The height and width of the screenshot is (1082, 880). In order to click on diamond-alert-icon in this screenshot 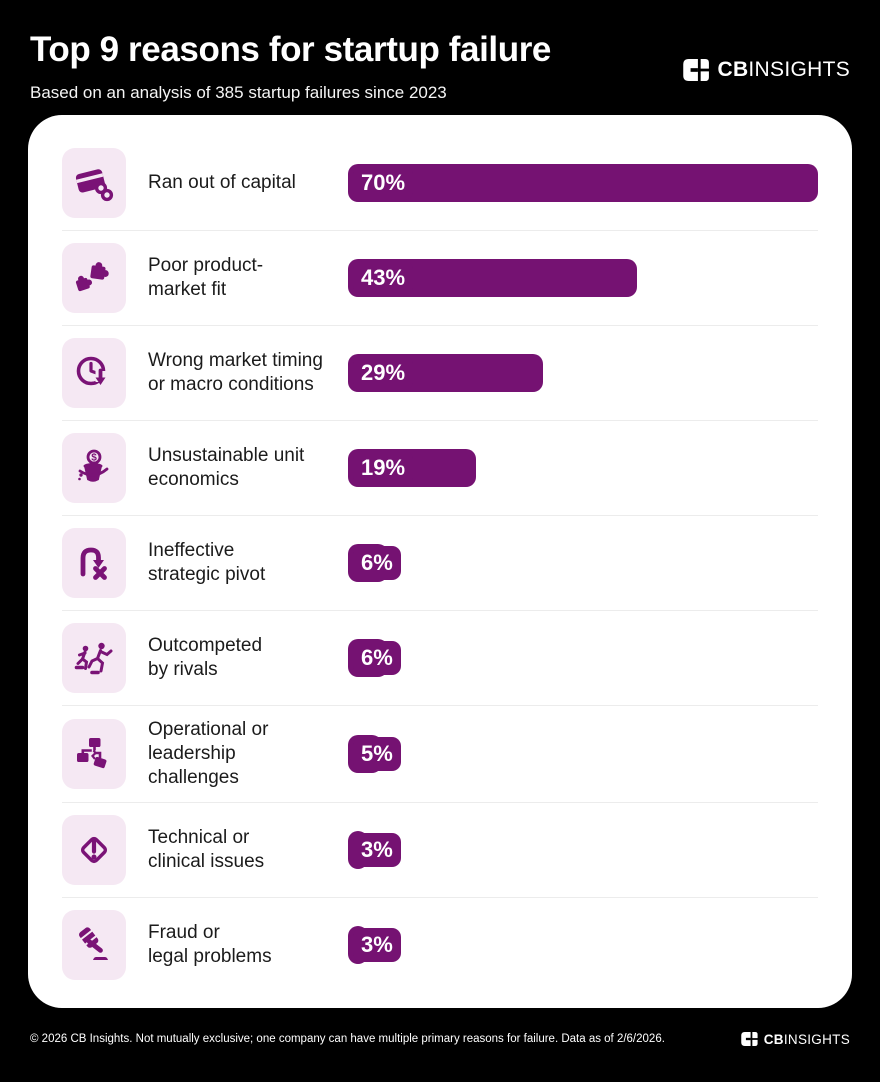, I will do `click(94, 850)`.